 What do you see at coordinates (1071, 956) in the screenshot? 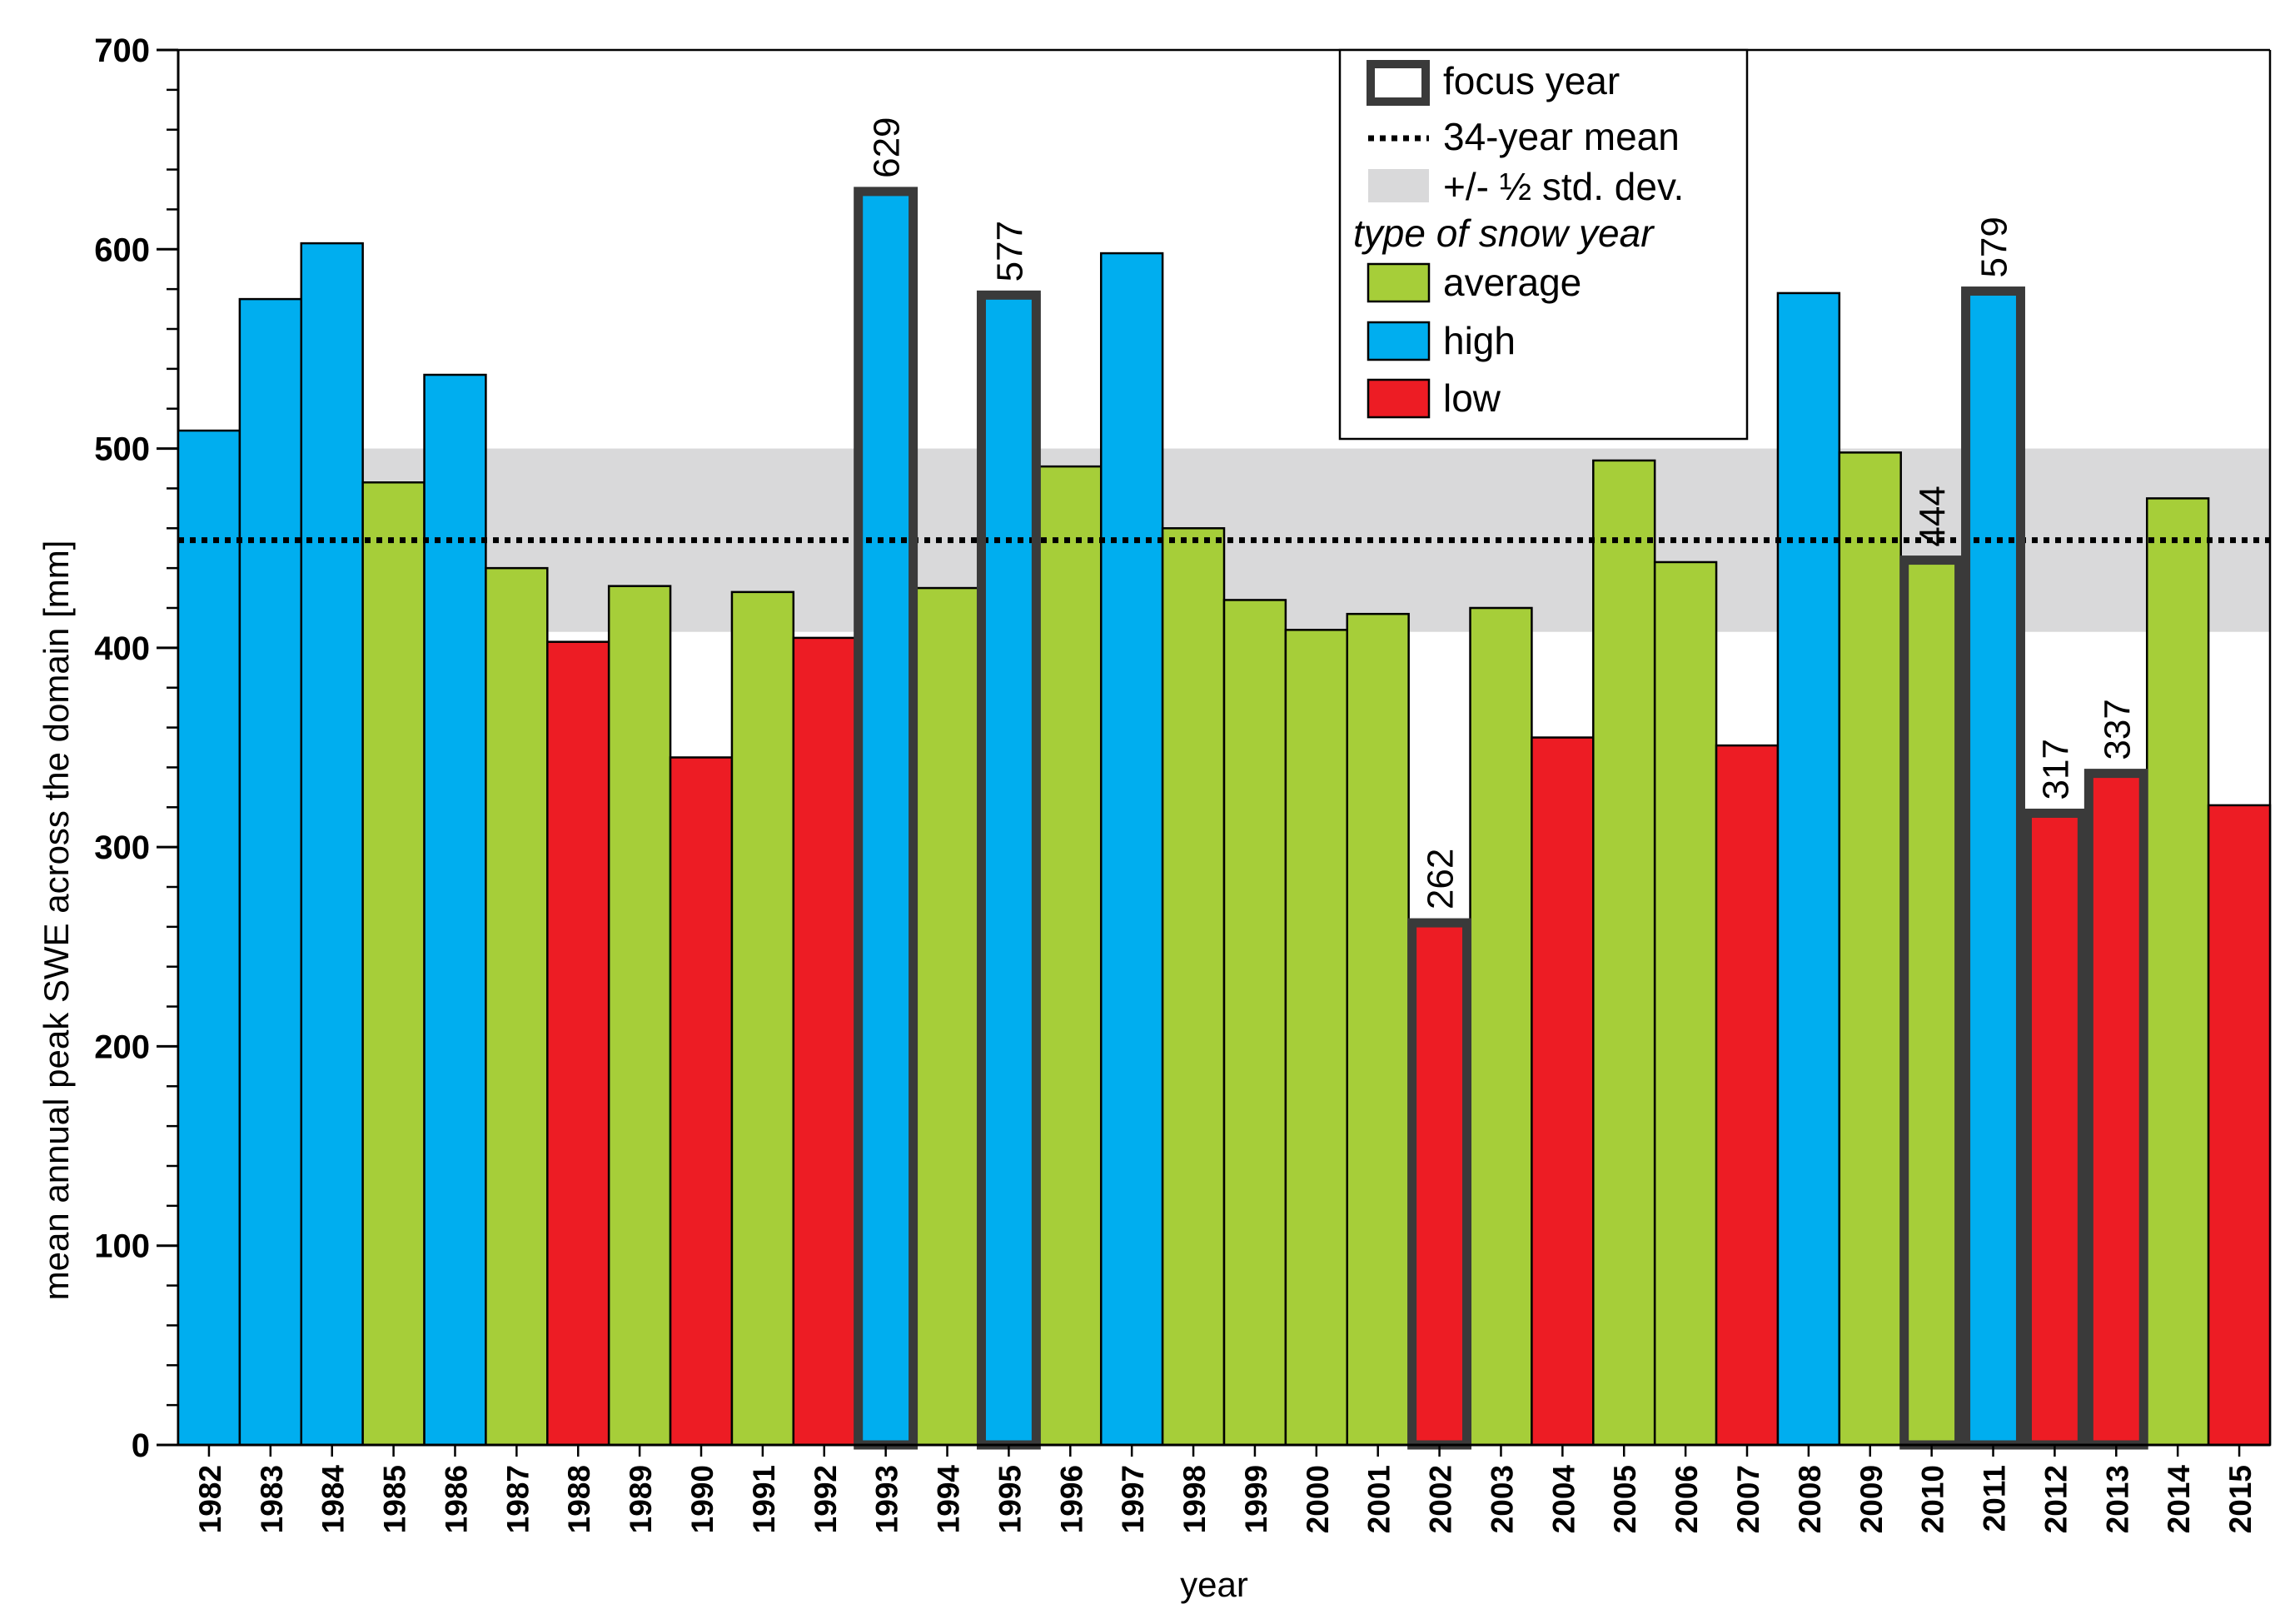
I see `bar-1996` at bounding box center [1071, 956].